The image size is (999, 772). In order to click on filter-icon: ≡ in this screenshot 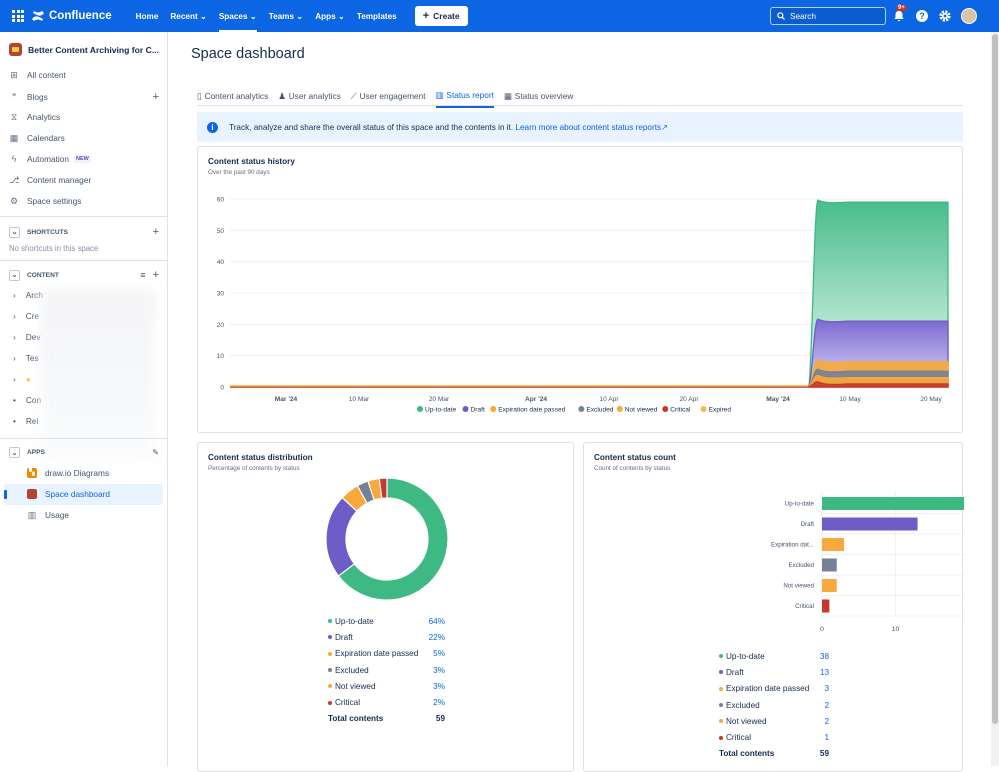, I will do `click(143, 275)`.